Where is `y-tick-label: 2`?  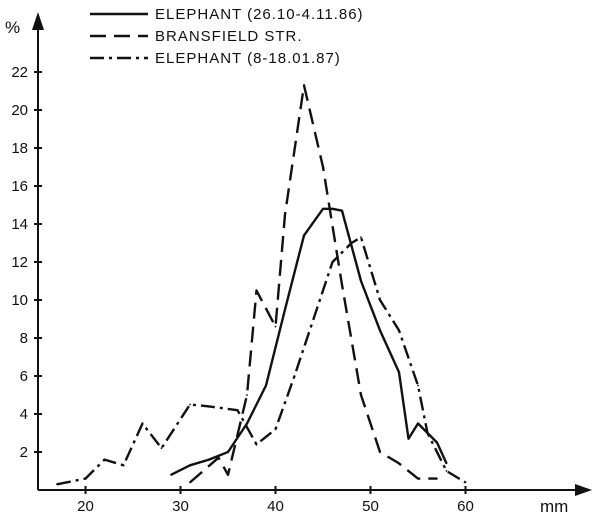 y-tick-label: 2 is located at coordinates (24, 452).